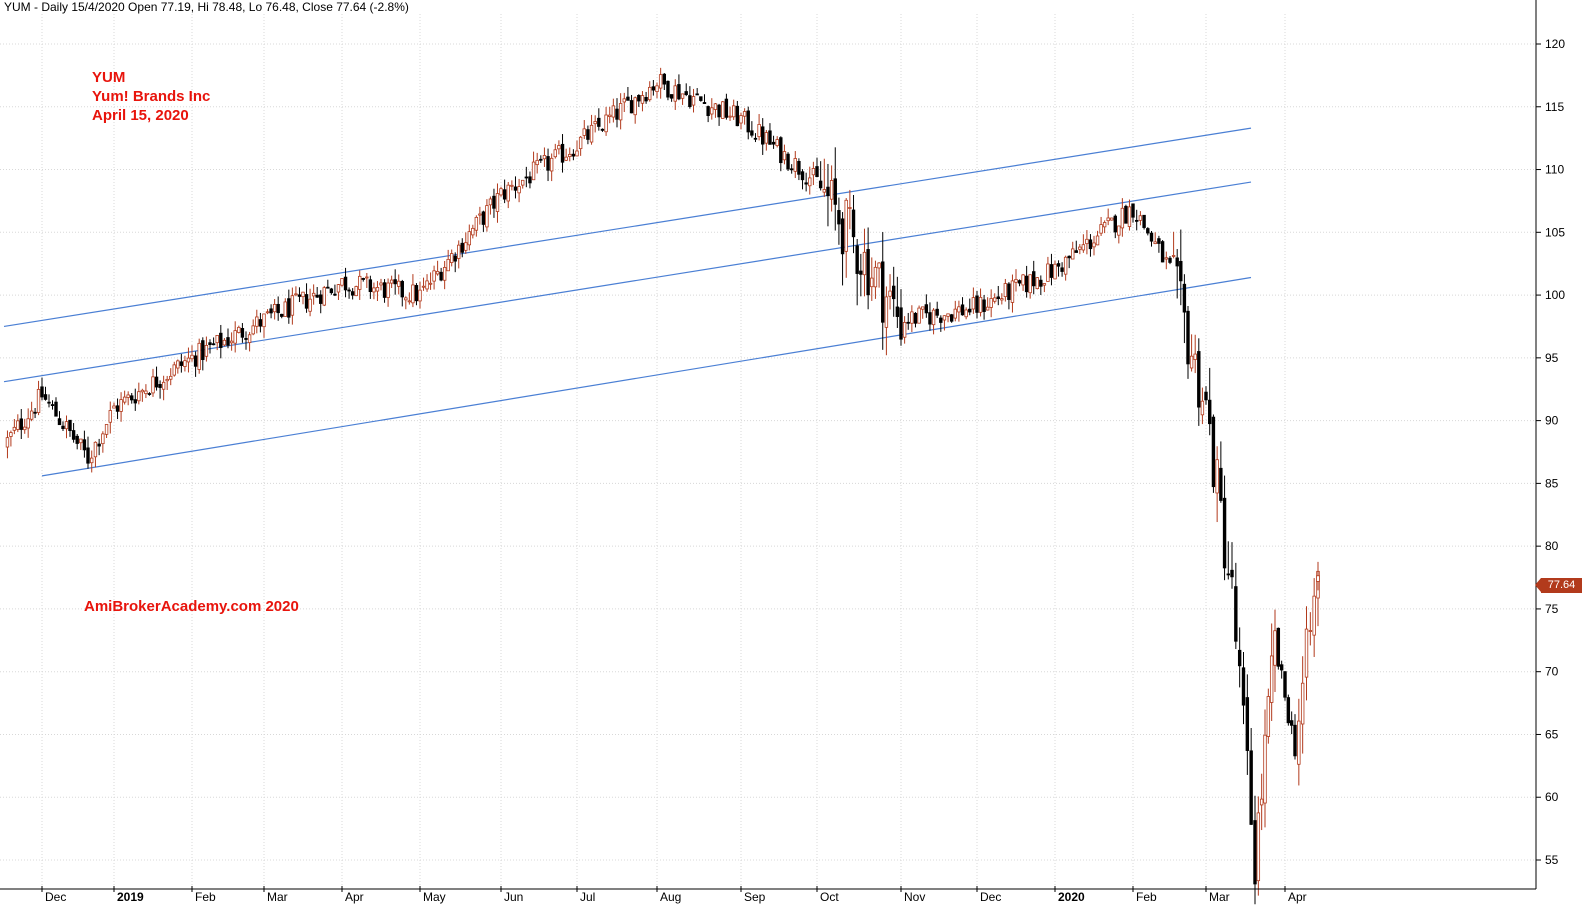 This screenshot has width=1595, height=908. What do you see at coordinates (140, 115) in the screenshot?
I see `annotation-date: April 15, 2020` at bounding box center [140, 115].